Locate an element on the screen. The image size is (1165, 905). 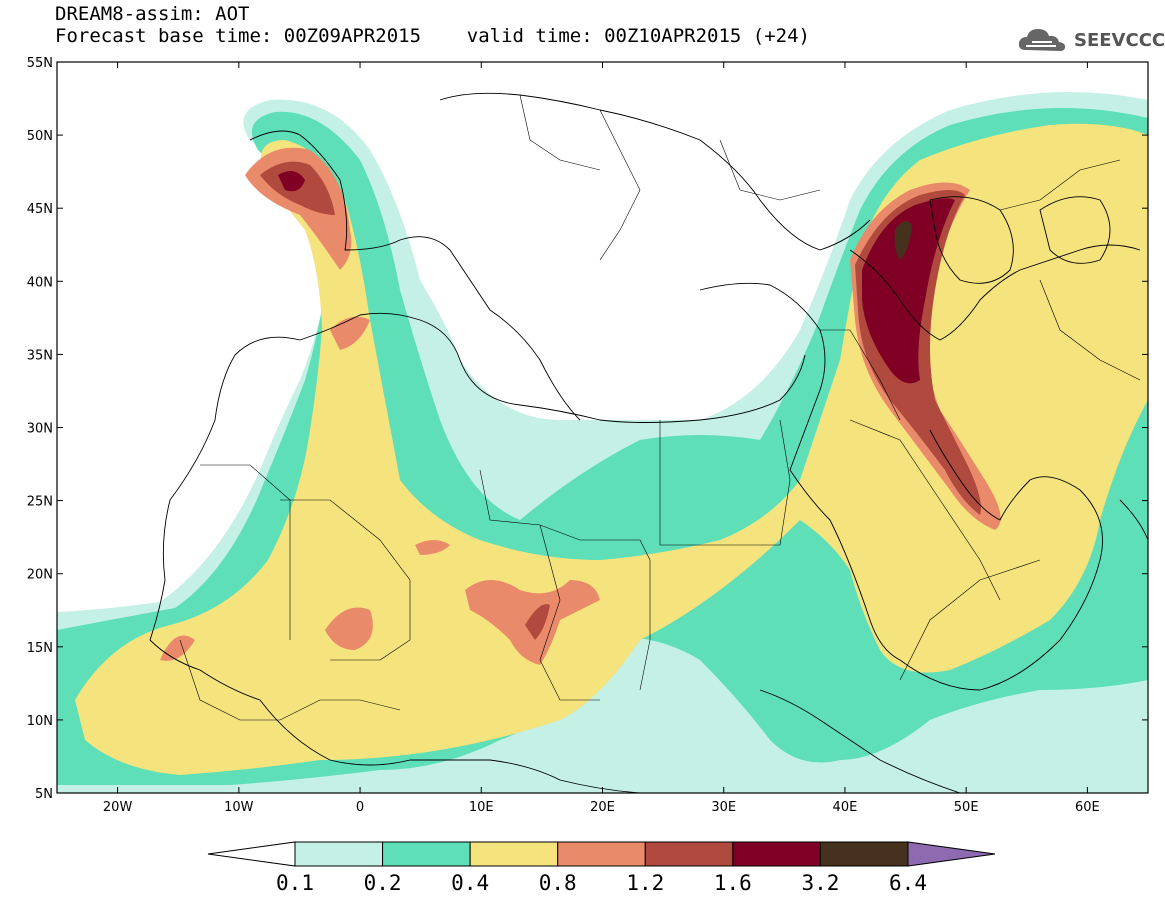
lon-tick-label: 60E is located at coordinates (1087, 807).